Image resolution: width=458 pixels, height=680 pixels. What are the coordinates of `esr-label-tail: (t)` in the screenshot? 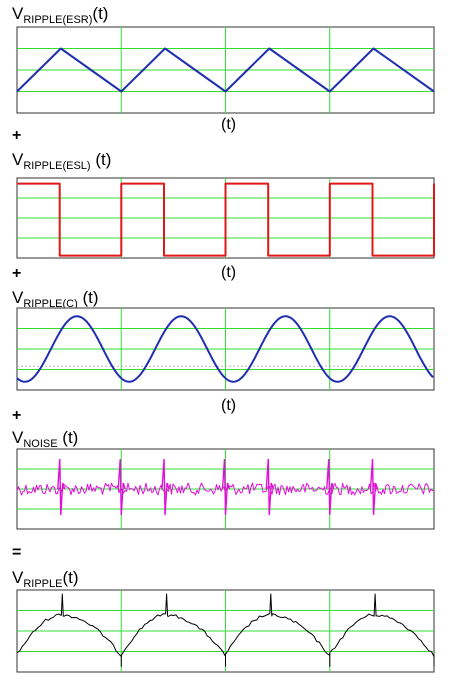 It's located at (100, 13).